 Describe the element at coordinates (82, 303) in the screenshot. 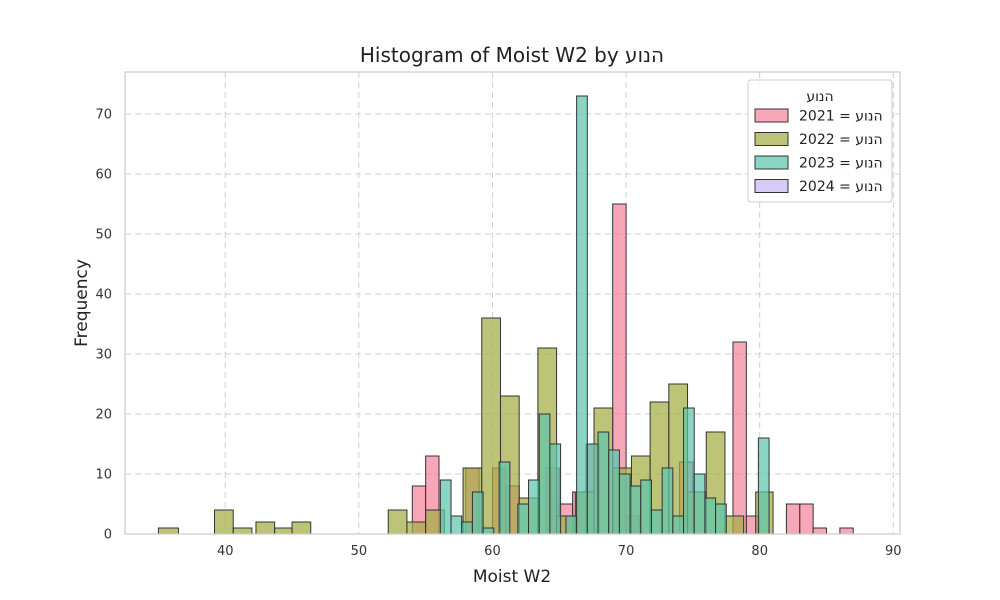

I see `y-axis-label: Frequency` at that location.